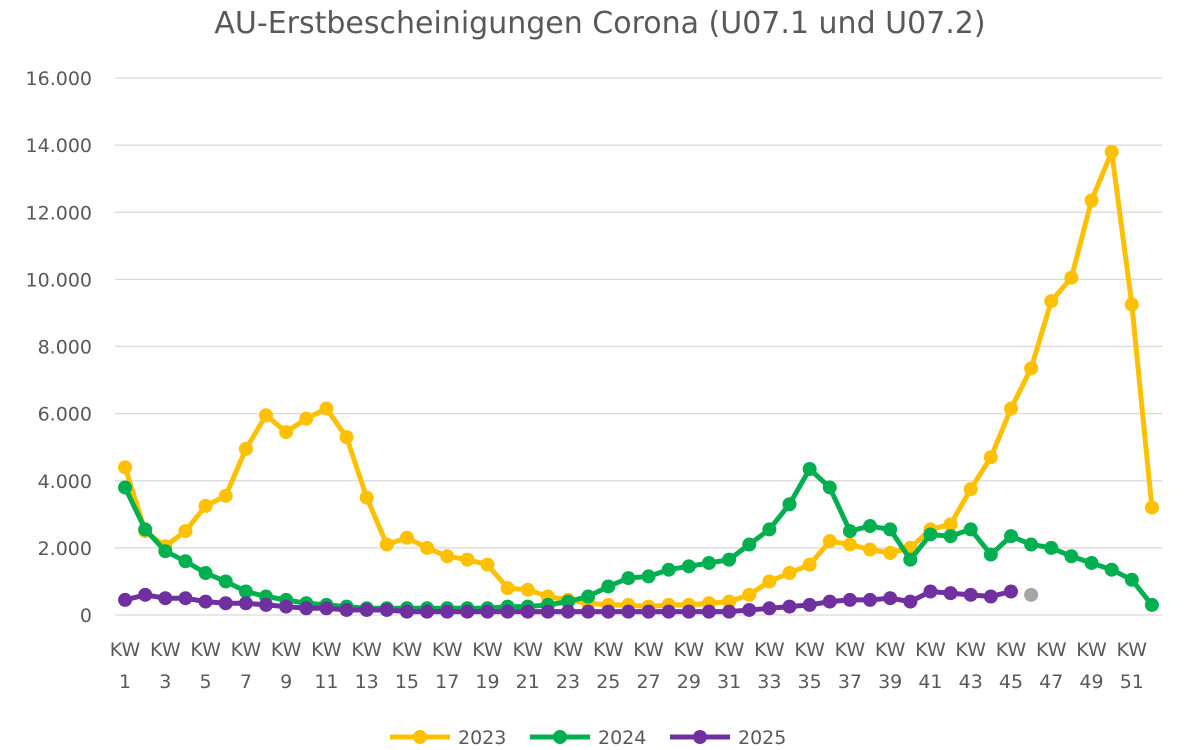 This screenshot has height=750, width=1200. What do you see at coordinates (326, 682) in the screenshot?
I see `x-tick-label: 11` at bounding box center [326, 682].